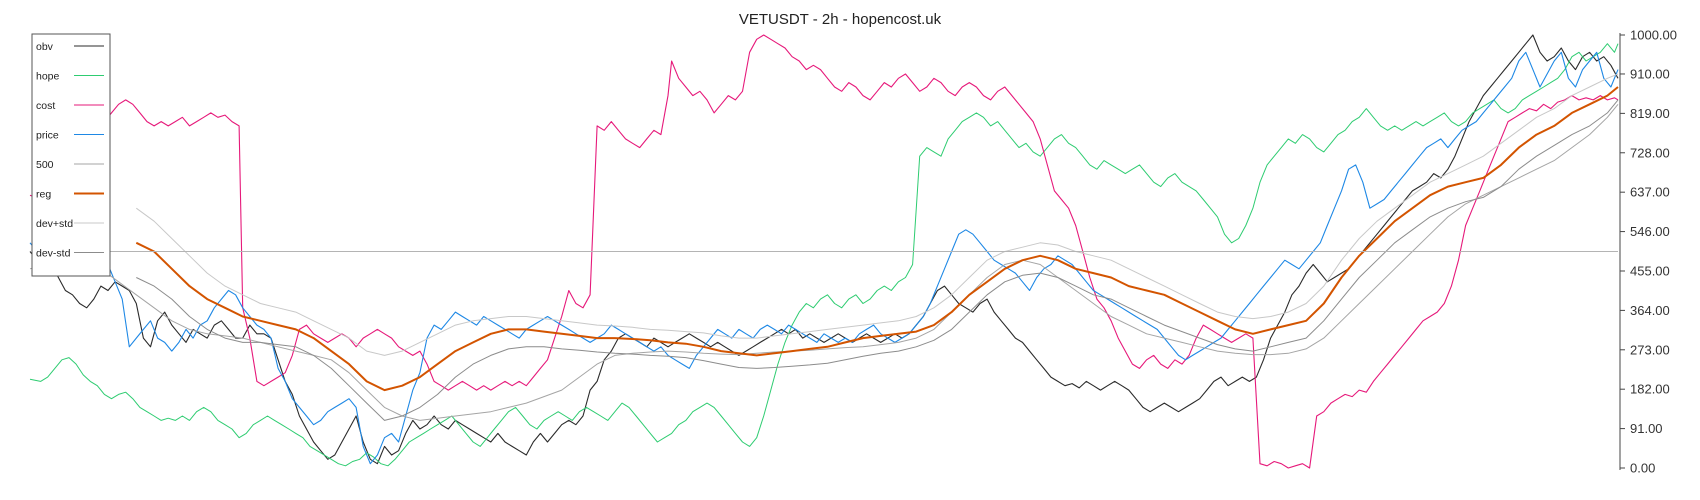  What do you see at coordinates (1650, 389) in the screenshot?
I see `y-tick-label: 182.00` at bounding box center [1650, 389].